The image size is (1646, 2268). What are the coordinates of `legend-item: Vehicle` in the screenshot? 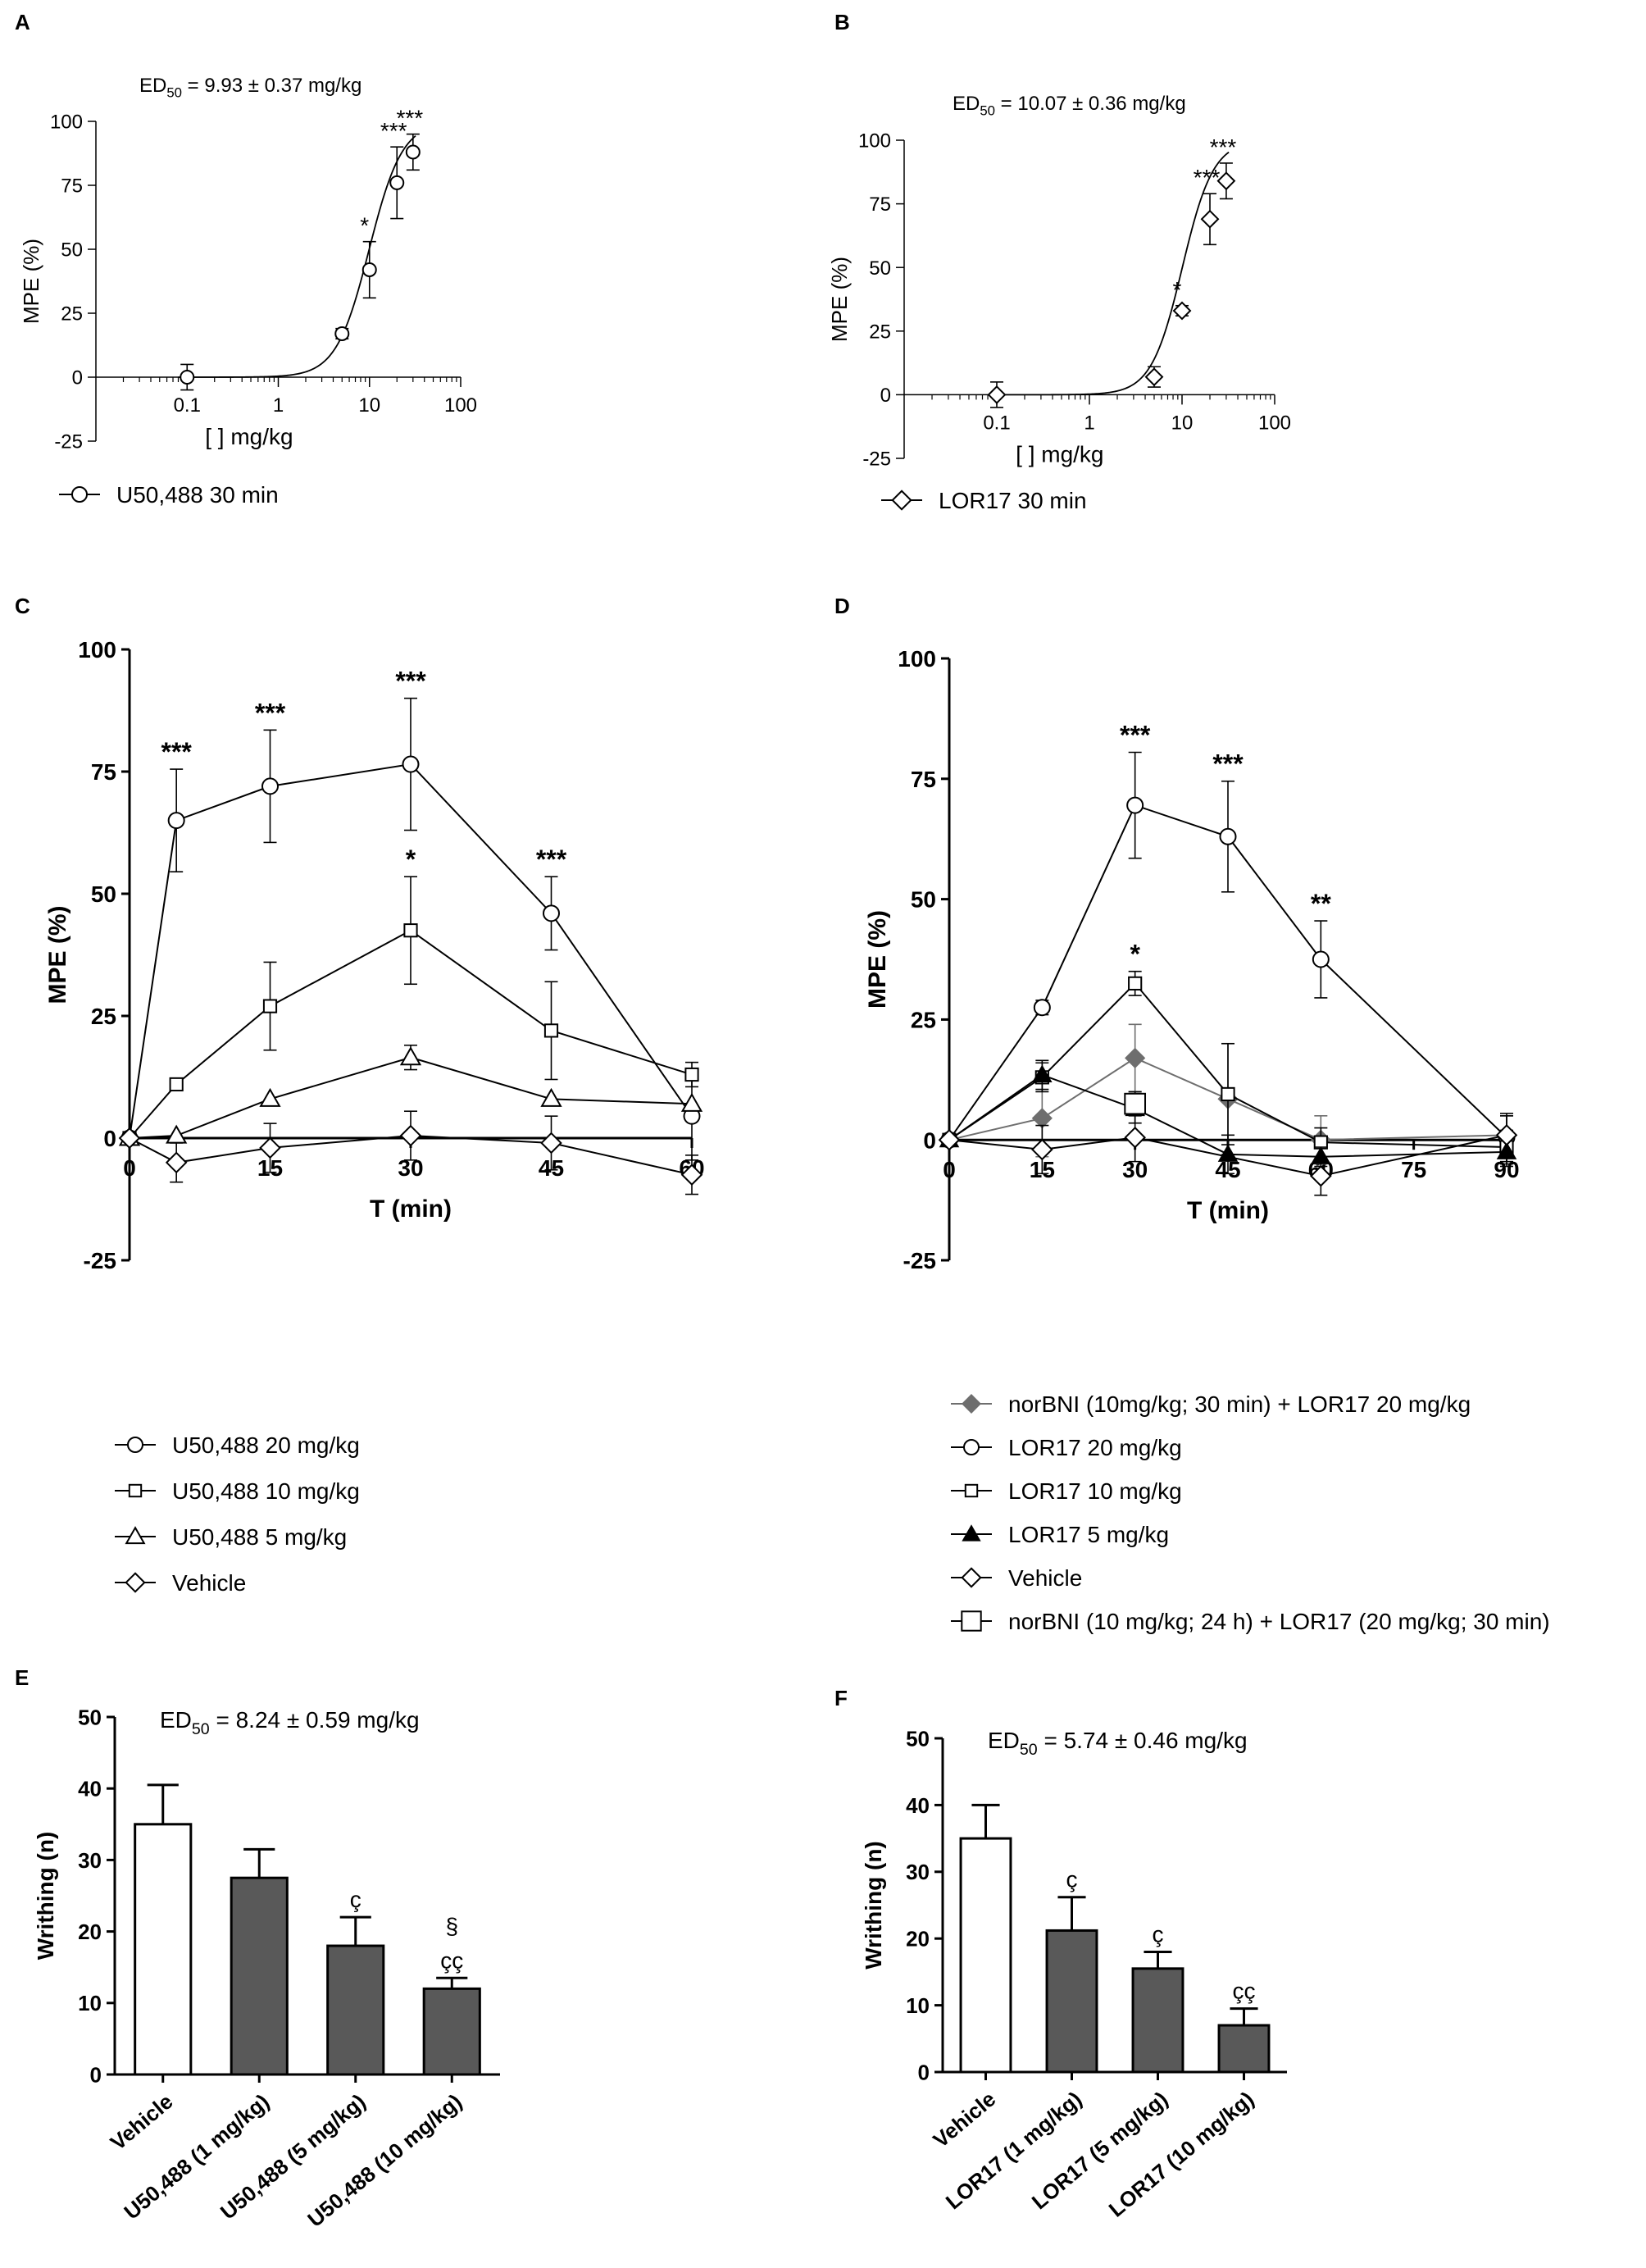 It's located at (1016, 1578).